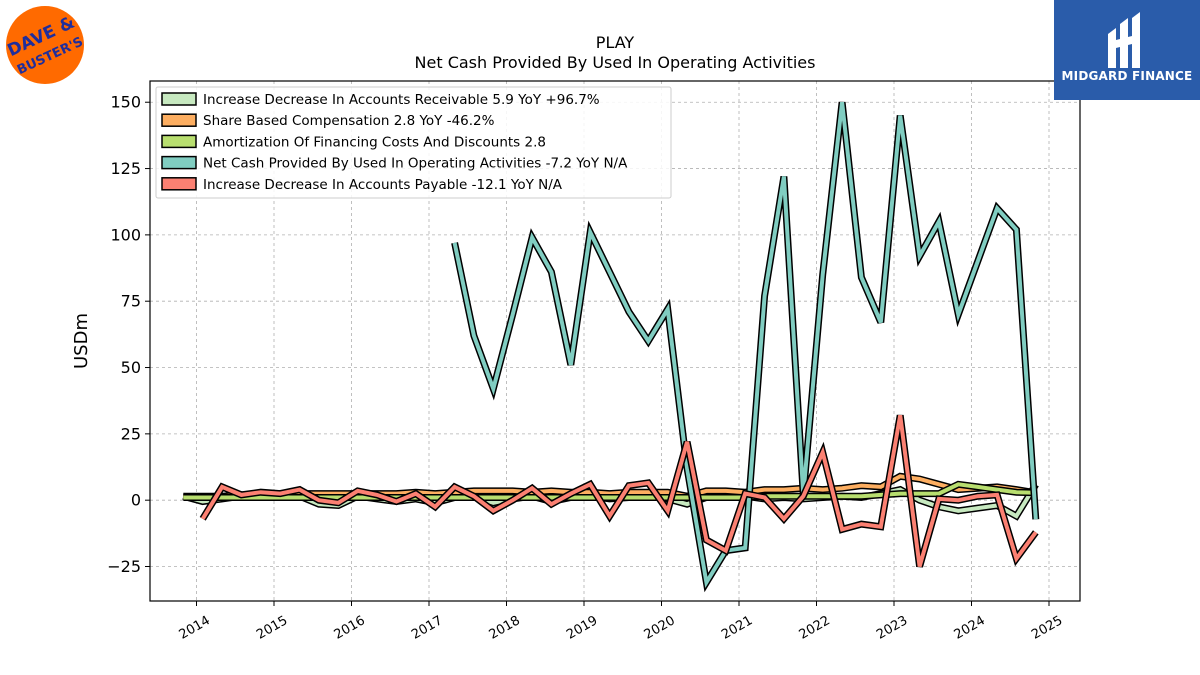 This screenshot has height=675, width=1200. I want to click on x-tick-label: 2021, so click(737, 628).